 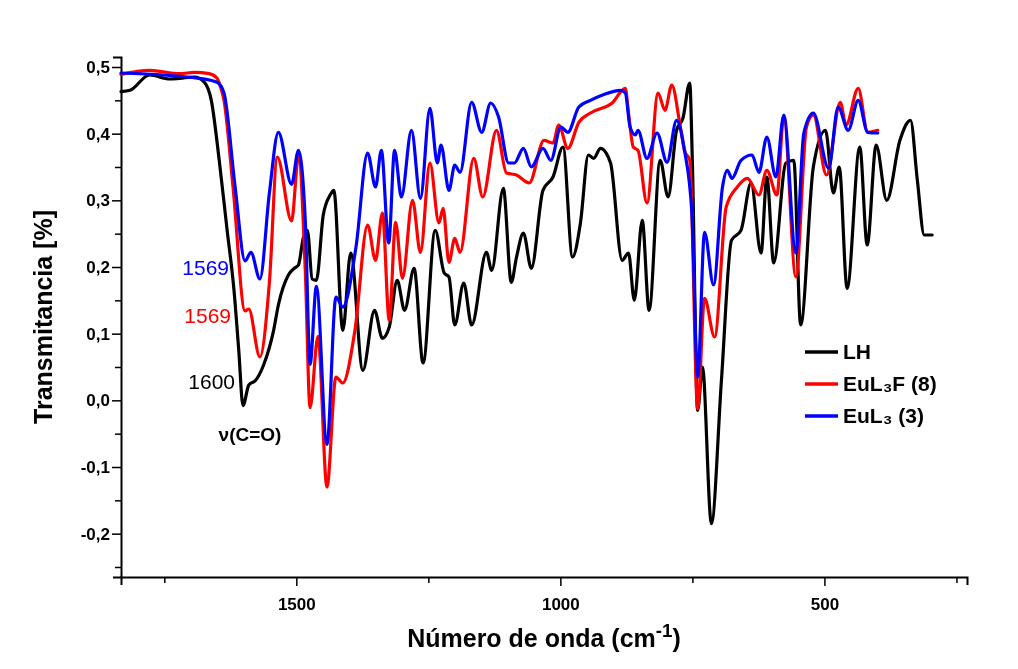 What do you see at coordinates (98, 267) in the screenshot?
I see `y-tick-label: 0,2` at bounding box center [98, 267].